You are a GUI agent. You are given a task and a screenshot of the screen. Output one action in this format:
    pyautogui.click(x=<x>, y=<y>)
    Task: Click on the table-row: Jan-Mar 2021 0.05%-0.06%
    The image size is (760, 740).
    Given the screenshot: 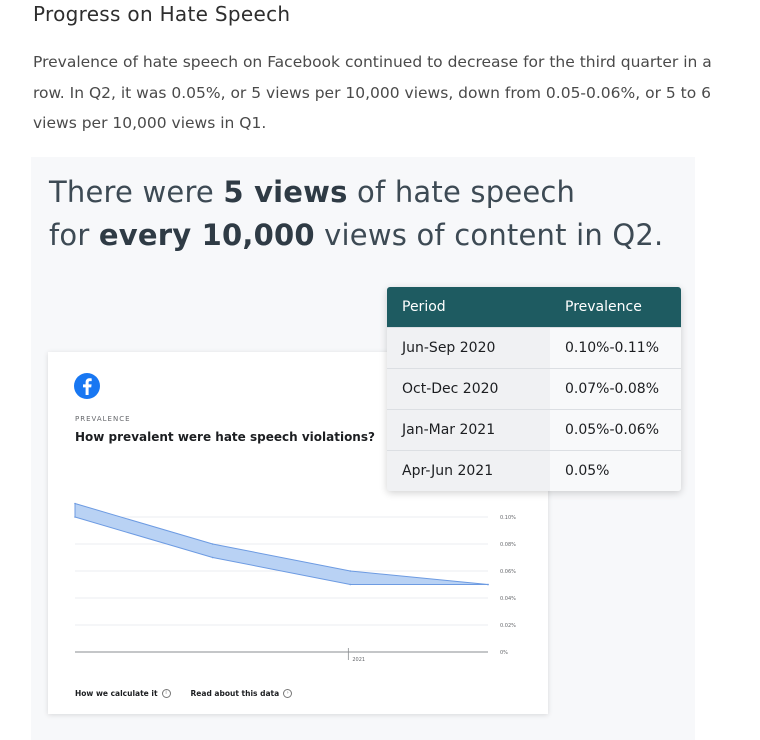 What is the action you would take?
    pyautogui.click(x=534, y=429)
    